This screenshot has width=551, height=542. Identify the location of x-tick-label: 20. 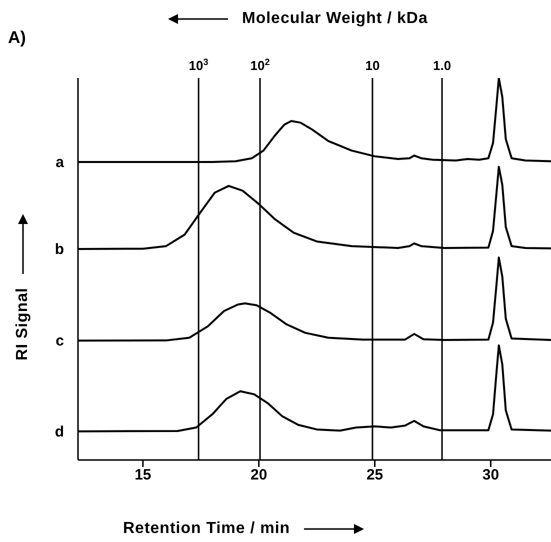
(259, 475).